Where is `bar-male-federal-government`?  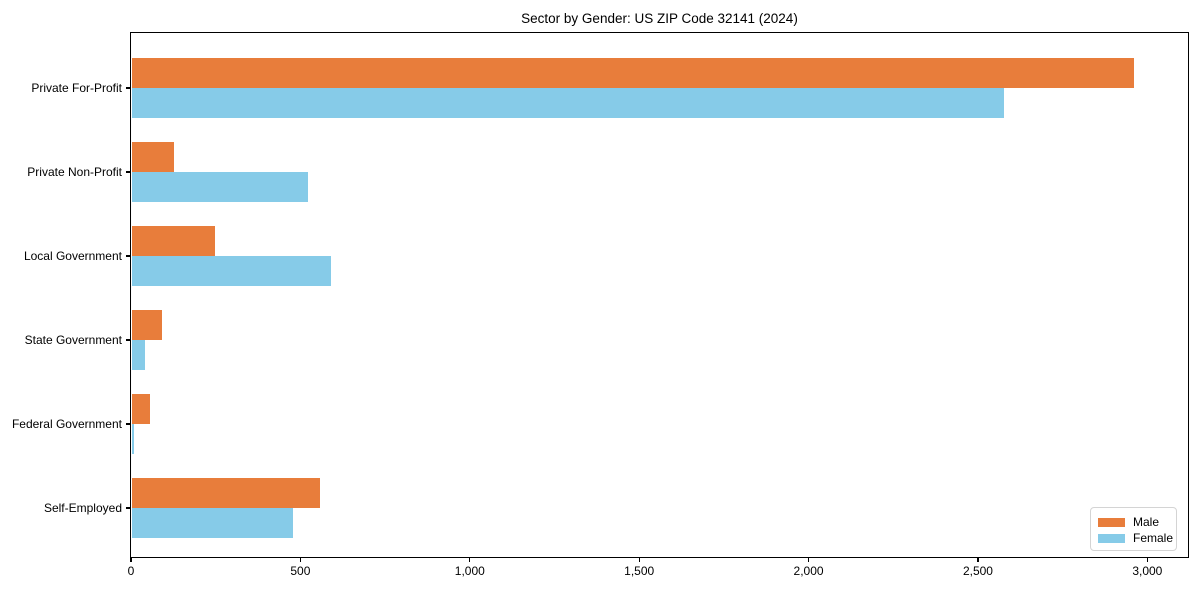 bar-male-federal-government is located at coordinates (141, 409).